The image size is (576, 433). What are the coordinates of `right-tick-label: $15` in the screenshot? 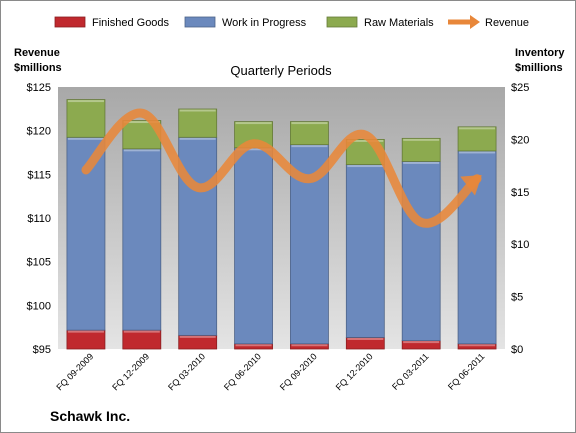 It's located at (520, 193).